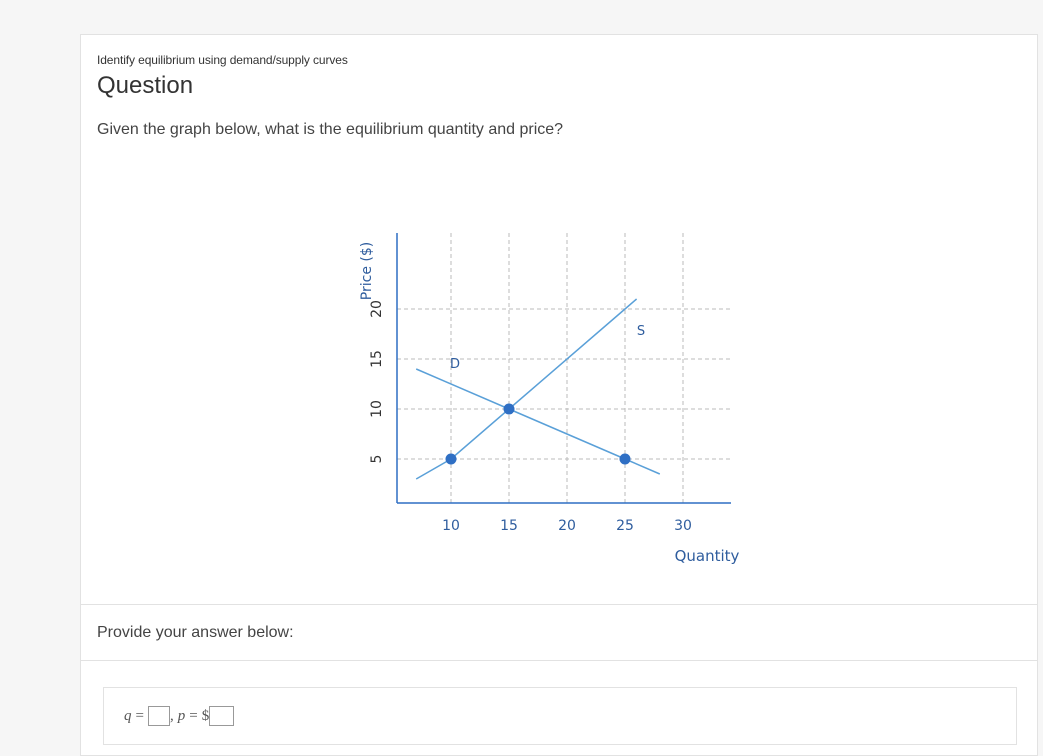  What do you see at coordinates (377, 359) in the screenshot?
I see `y-tick-label: 15` at bounding box center [377, 359].